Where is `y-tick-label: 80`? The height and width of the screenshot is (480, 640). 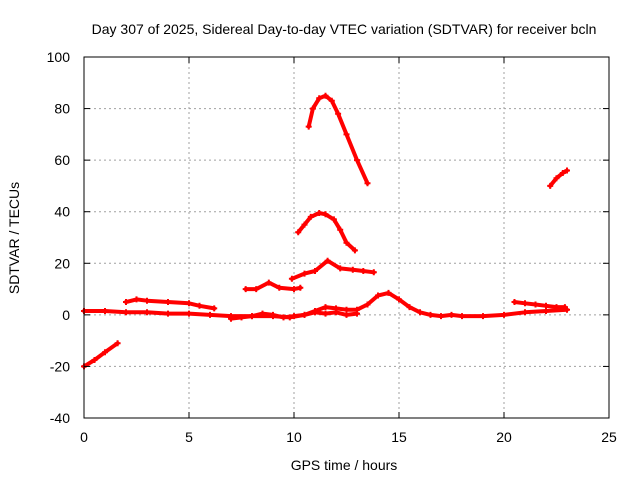 y-tick-label: 80 is located at coordinates (62, 109).